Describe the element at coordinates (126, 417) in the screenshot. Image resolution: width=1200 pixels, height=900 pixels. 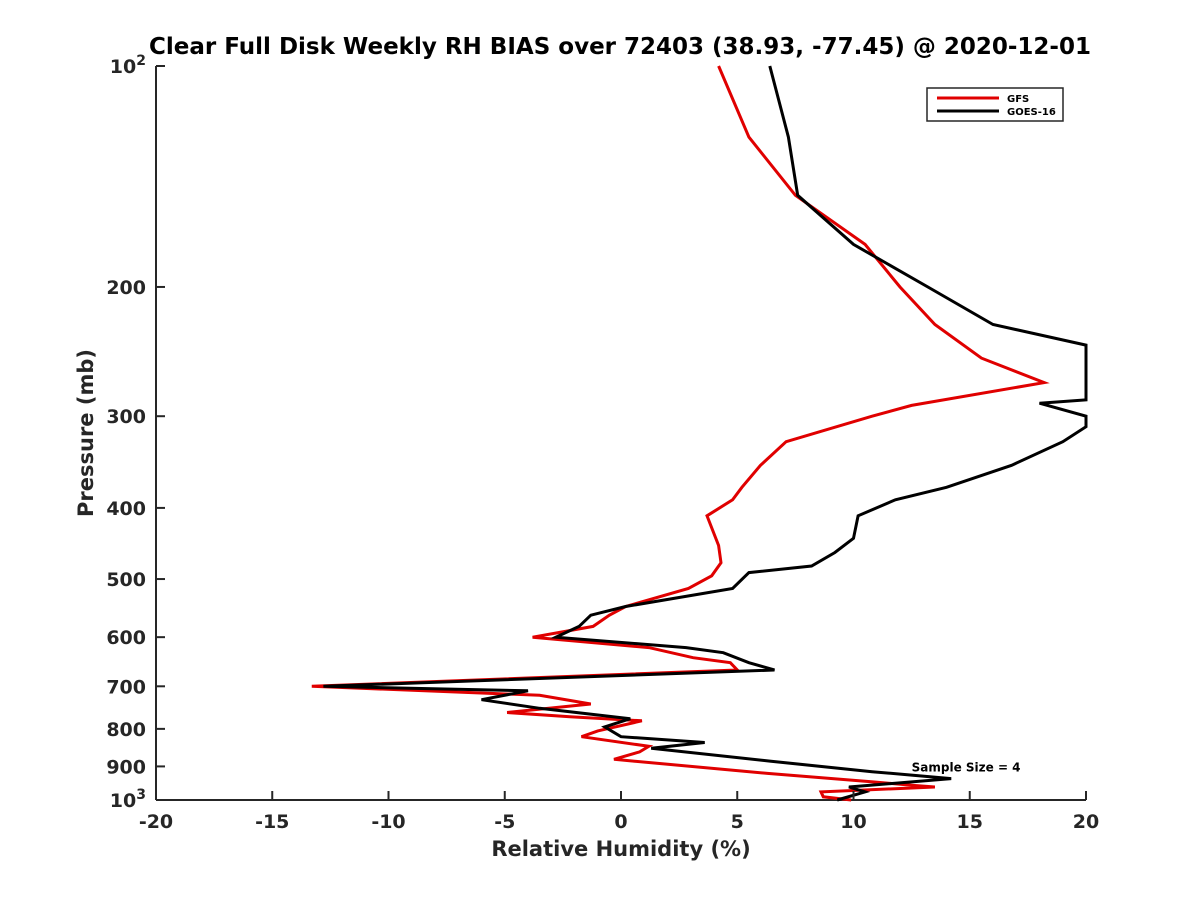
I see `y-tick-label: 300` at that location.